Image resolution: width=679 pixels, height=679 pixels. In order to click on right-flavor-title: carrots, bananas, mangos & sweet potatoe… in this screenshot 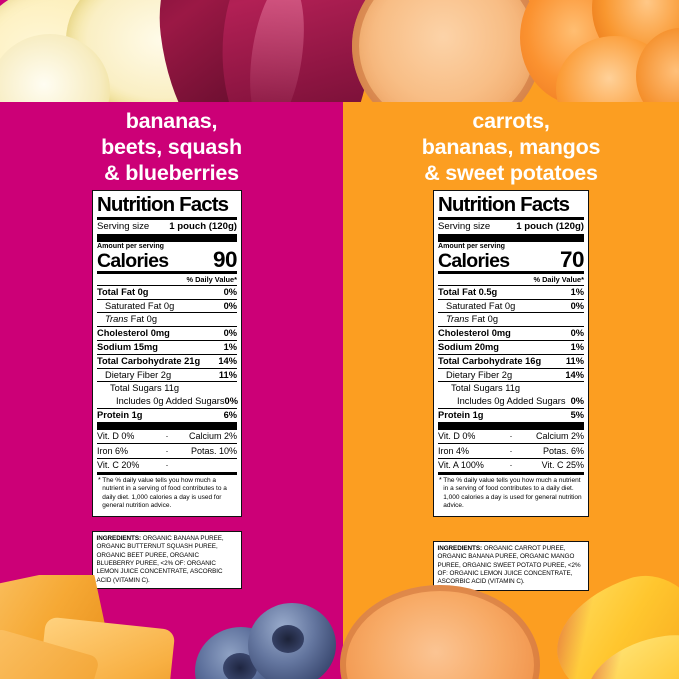, I will do `click(511, 147)`.